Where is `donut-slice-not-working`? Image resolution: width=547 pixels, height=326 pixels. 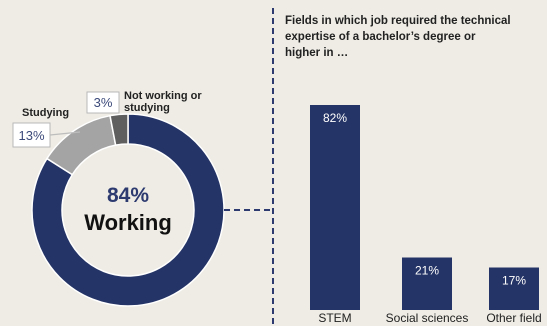
donut-slice-not-working is located at coordinates (119, 130).